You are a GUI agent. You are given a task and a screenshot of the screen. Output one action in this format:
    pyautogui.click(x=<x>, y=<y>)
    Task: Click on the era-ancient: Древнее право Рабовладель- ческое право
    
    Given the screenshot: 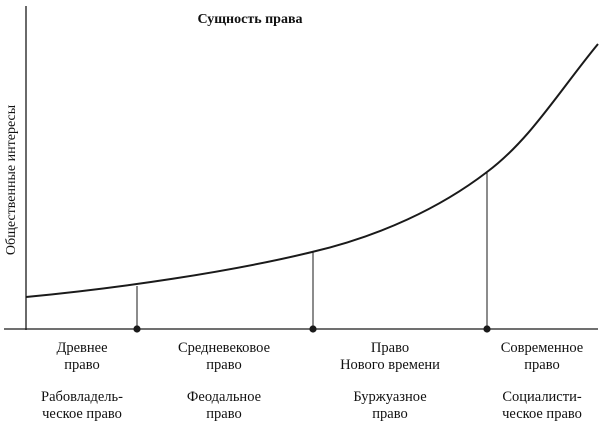 What is the action you would take?
    pyautogui.click(x=82, y=381)
    